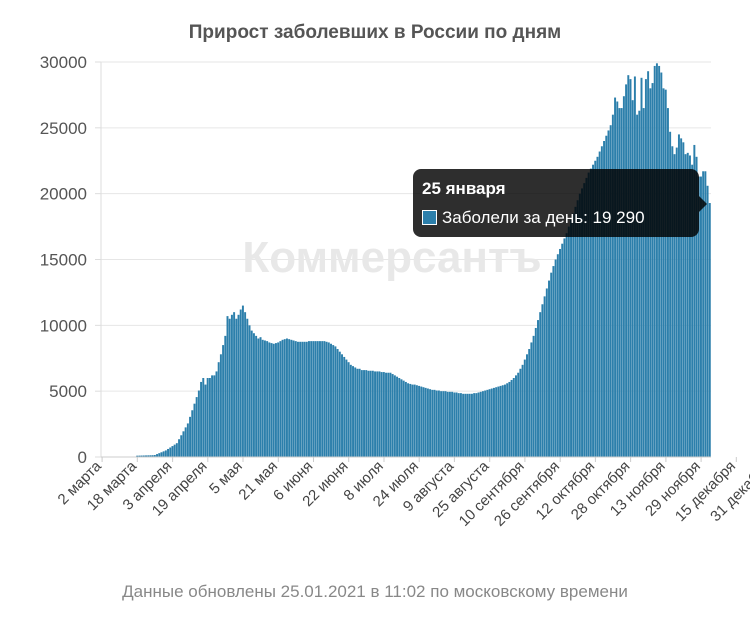 Image resolution: width=750 pixels, height=622 pixels. Describe the element at coordinates (375, 32) in the screenshot. I see `chart-title: Прирост заболевших в России по дням` at that location.